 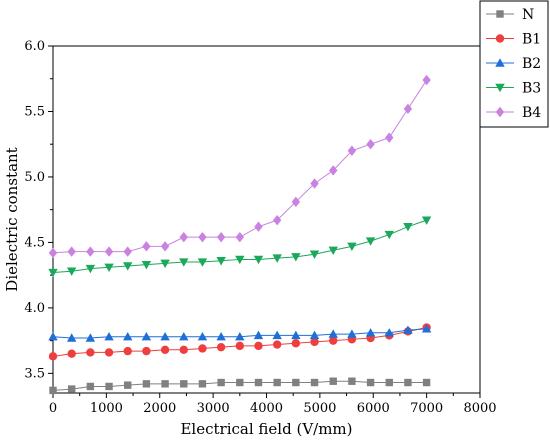 I want to click on y-axis-title: Dielectric constant, so click(x=12, y=219).